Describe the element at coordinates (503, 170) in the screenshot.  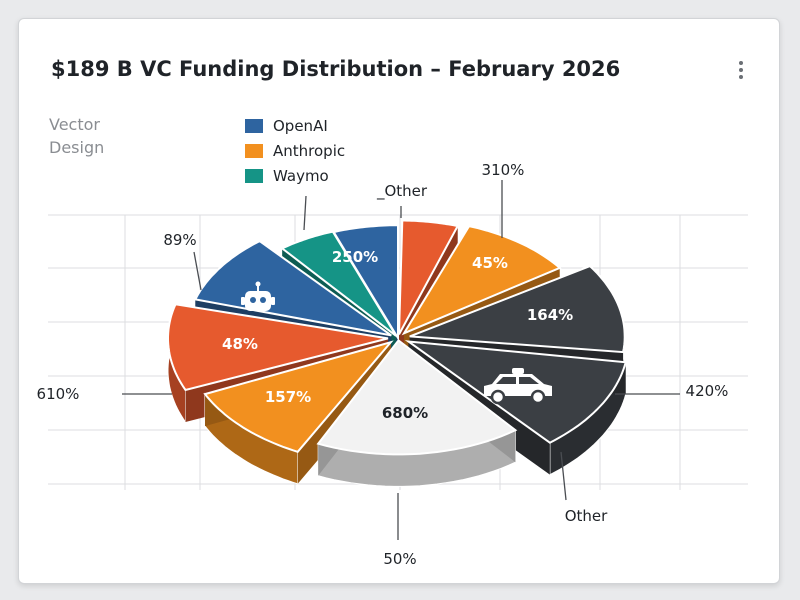
I see `callout-label: 310%` at that location.